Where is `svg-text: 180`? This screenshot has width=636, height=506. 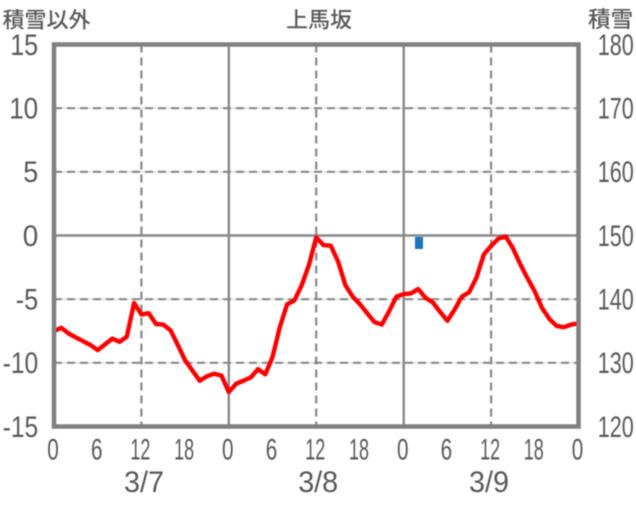 svg-text: 180 is located at coordinates (616, 45).